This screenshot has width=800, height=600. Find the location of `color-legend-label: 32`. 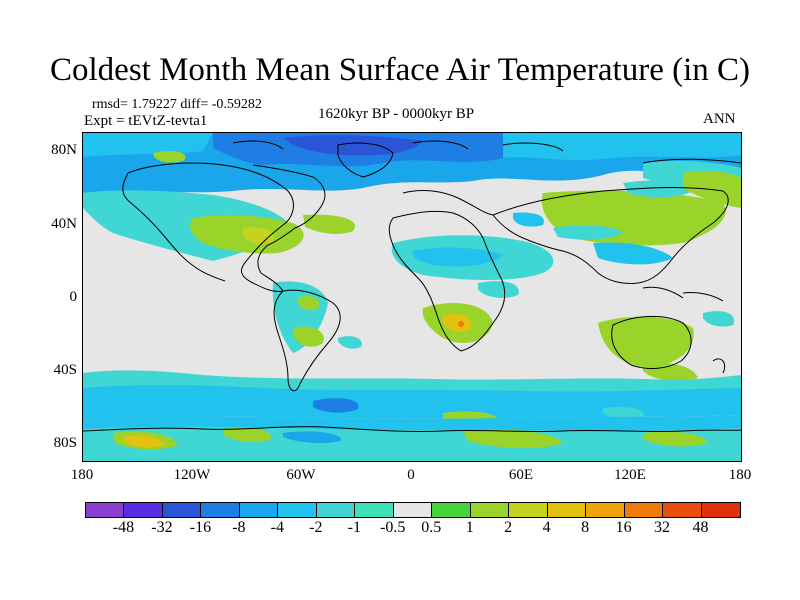

color-legend-label: 32 is located at coordinates (662, 527).